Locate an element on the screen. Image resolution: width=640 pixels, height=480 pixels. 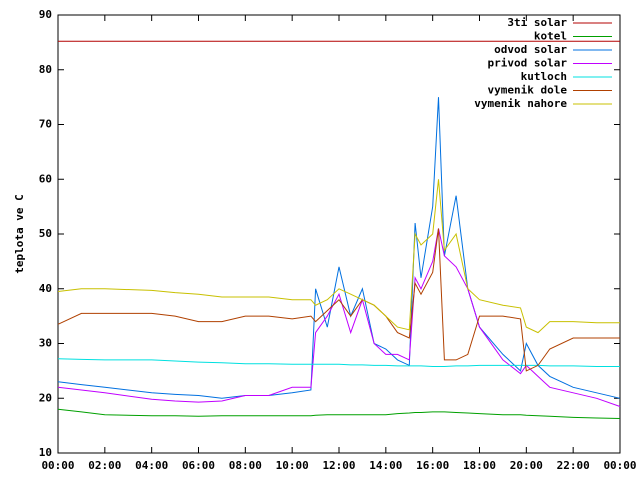
legend-label: kutloch is located at coordinates (544, 76).